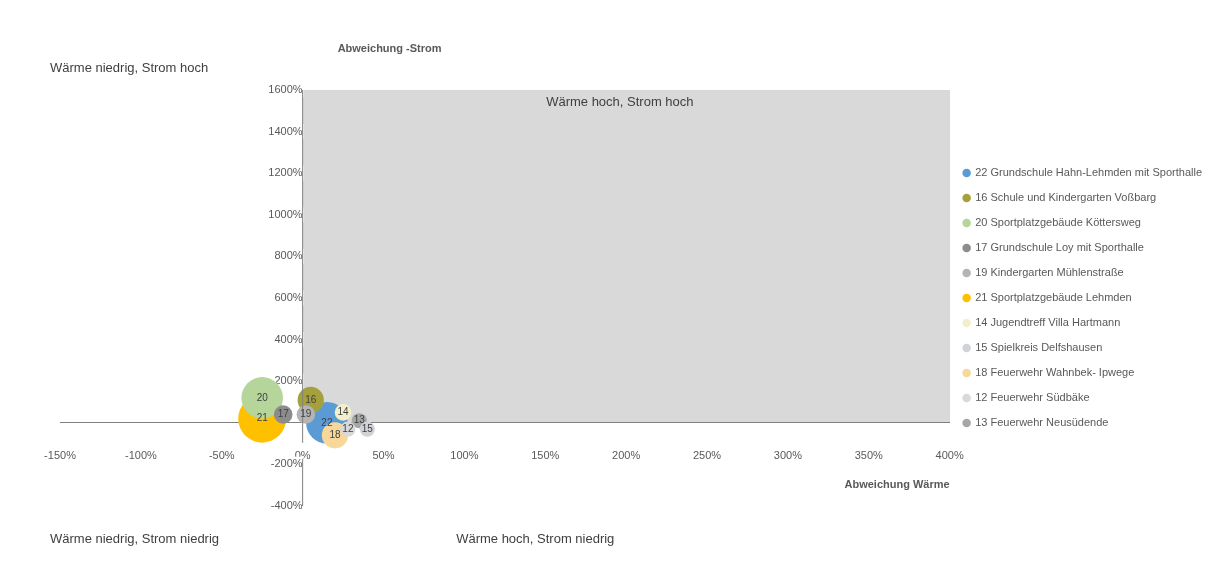 Image resolution: width=1232 pixels, height=561 pixels. What do you see at coordinates (288, 338) in the screenshot?
I see `y-tick-label: 400%` at bounding box center [288, 338].